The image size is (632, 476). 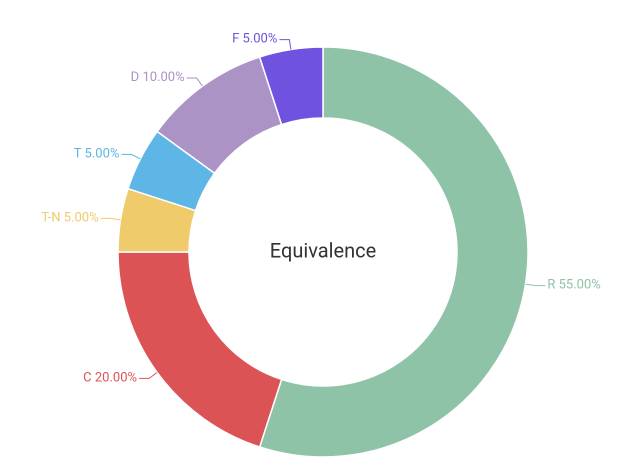 What do you see at coordinates (78, 154) in the screenshot?
I see `slice-category: T` at bounding box center [78, 154].